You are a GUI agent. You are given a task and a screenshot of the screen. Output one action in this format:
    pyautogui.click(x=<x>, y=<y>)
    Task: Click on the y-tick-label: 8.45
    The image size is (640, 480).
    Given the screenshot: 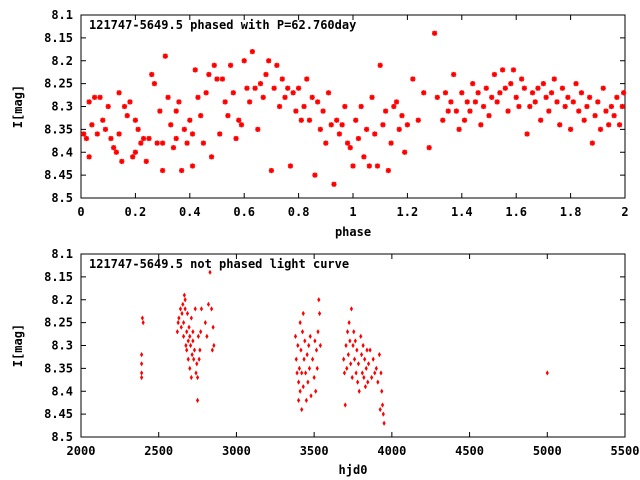 What is the action you would take?
    pyautogui.click(x=58, y=175)
    